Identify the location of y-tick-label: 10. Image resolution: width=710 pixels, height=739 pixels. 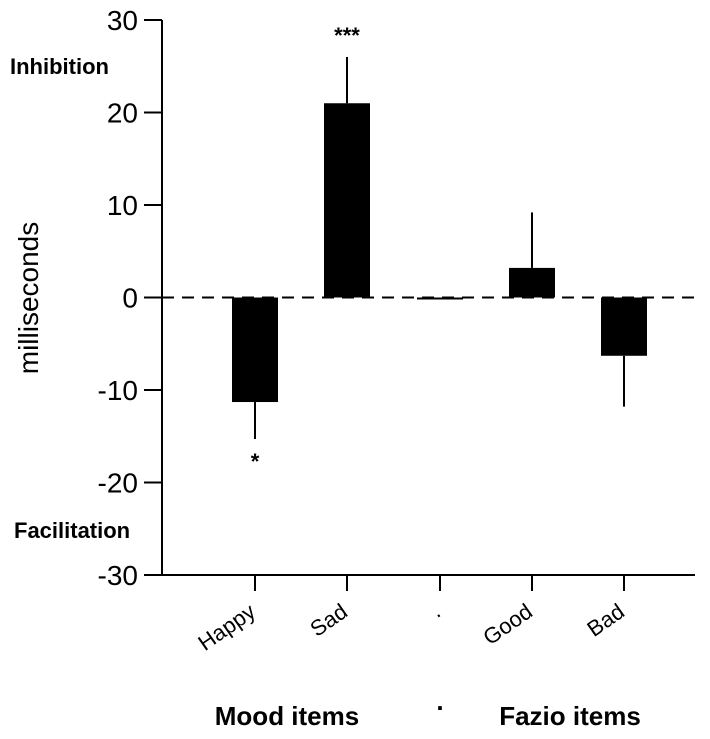
(122, 205).